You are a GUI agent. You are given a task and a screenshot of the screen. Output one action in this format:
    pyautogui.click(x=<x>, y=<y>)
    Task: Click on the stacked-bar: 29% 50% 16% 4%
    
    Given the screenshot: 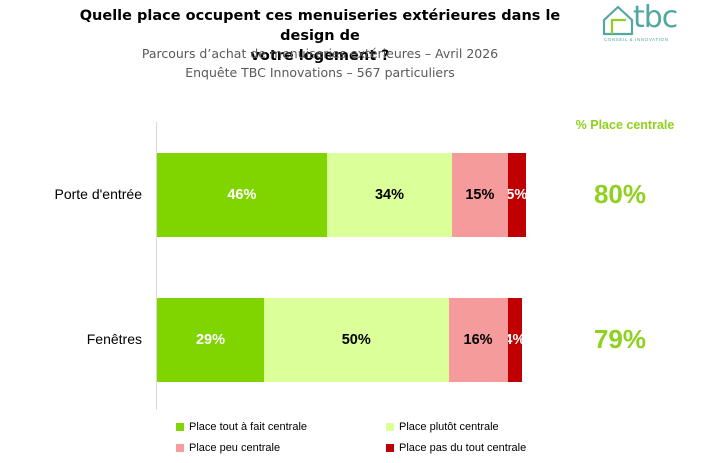 What is the action you would take?
    pyautogui.click(x=341, y=340)
    